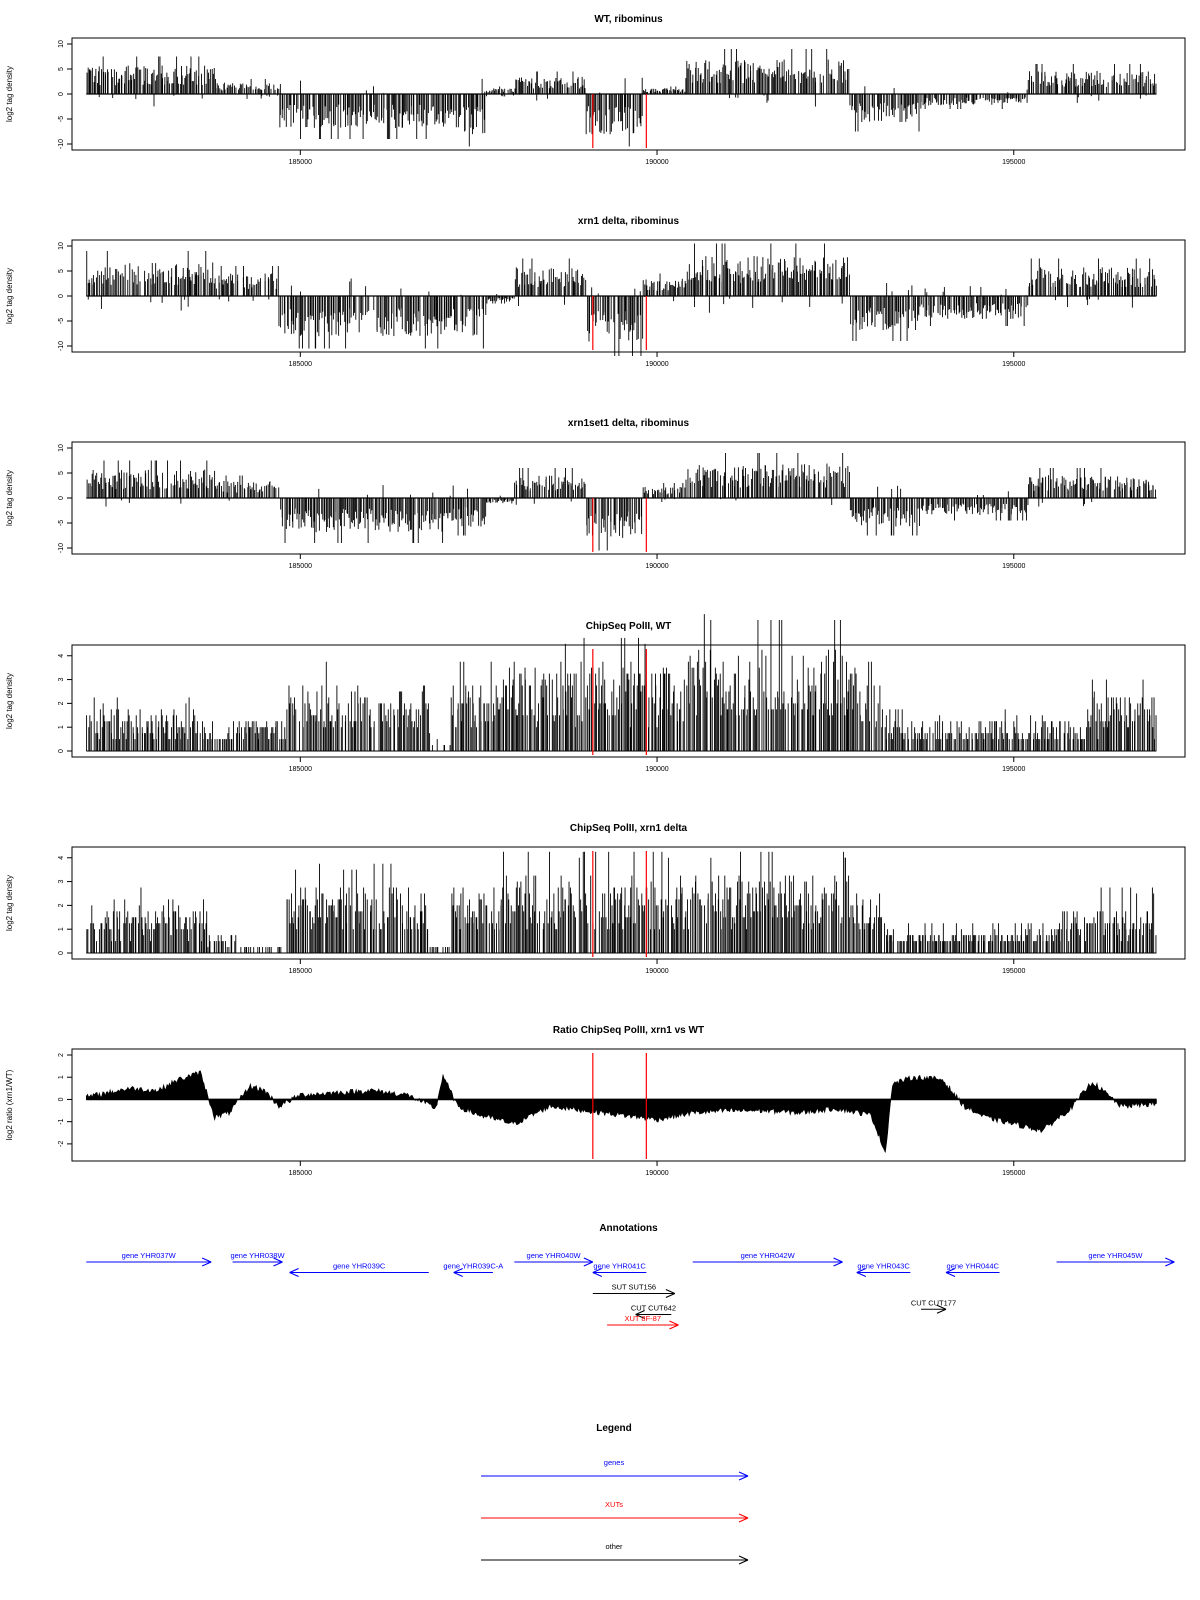 The height and width of the screenshot is (1600, 1200). I want to click on feature-label: CUT CUT642, so click(653, 1308).